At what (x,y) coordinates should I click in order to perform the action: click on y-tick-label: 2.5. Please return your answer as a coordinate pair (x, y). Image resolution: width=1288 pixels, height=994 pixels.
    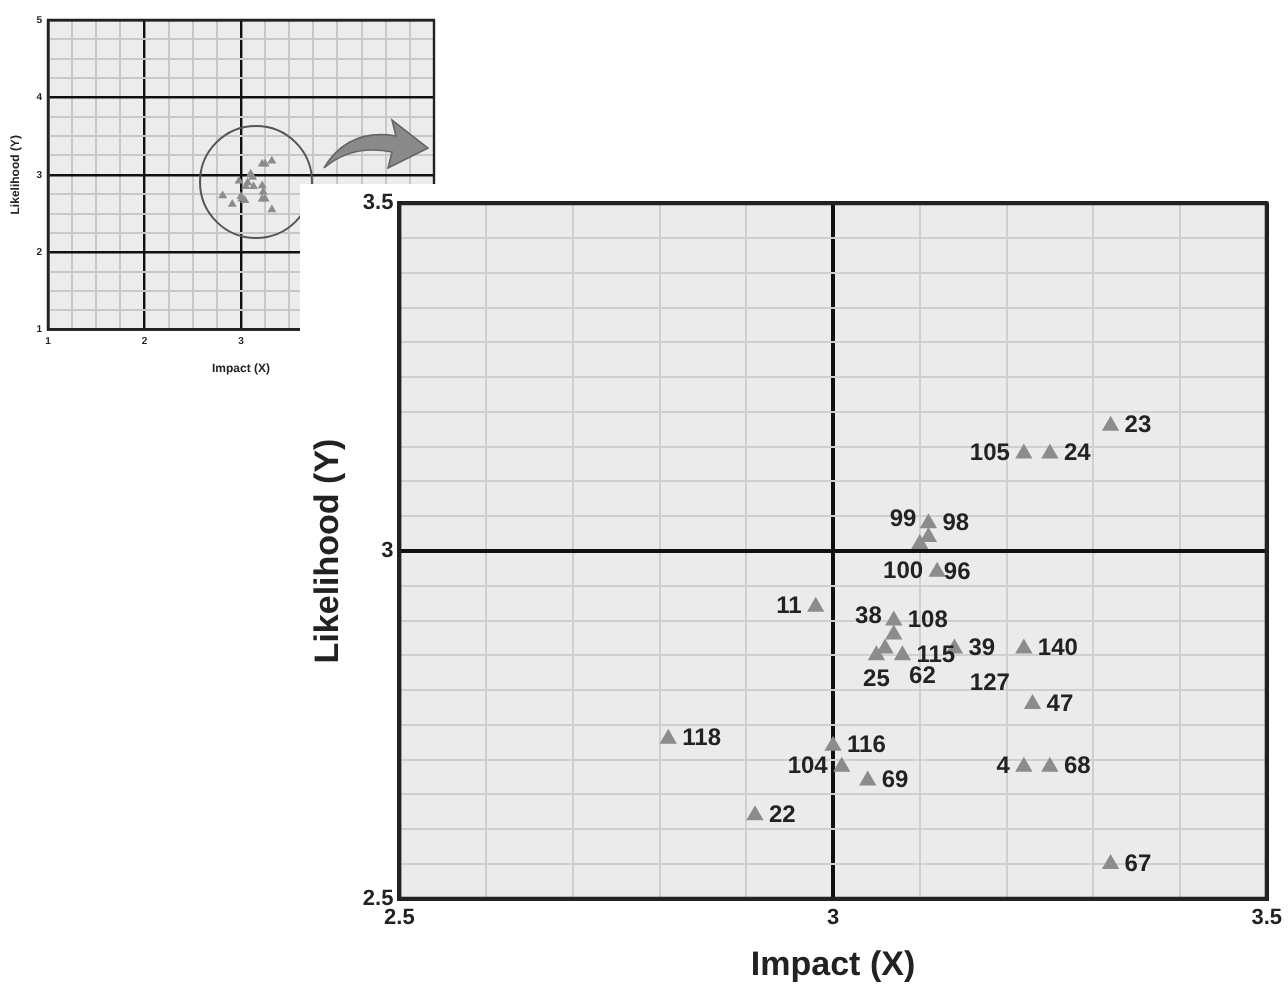
    Looking at the image, I should click on (378, 898).